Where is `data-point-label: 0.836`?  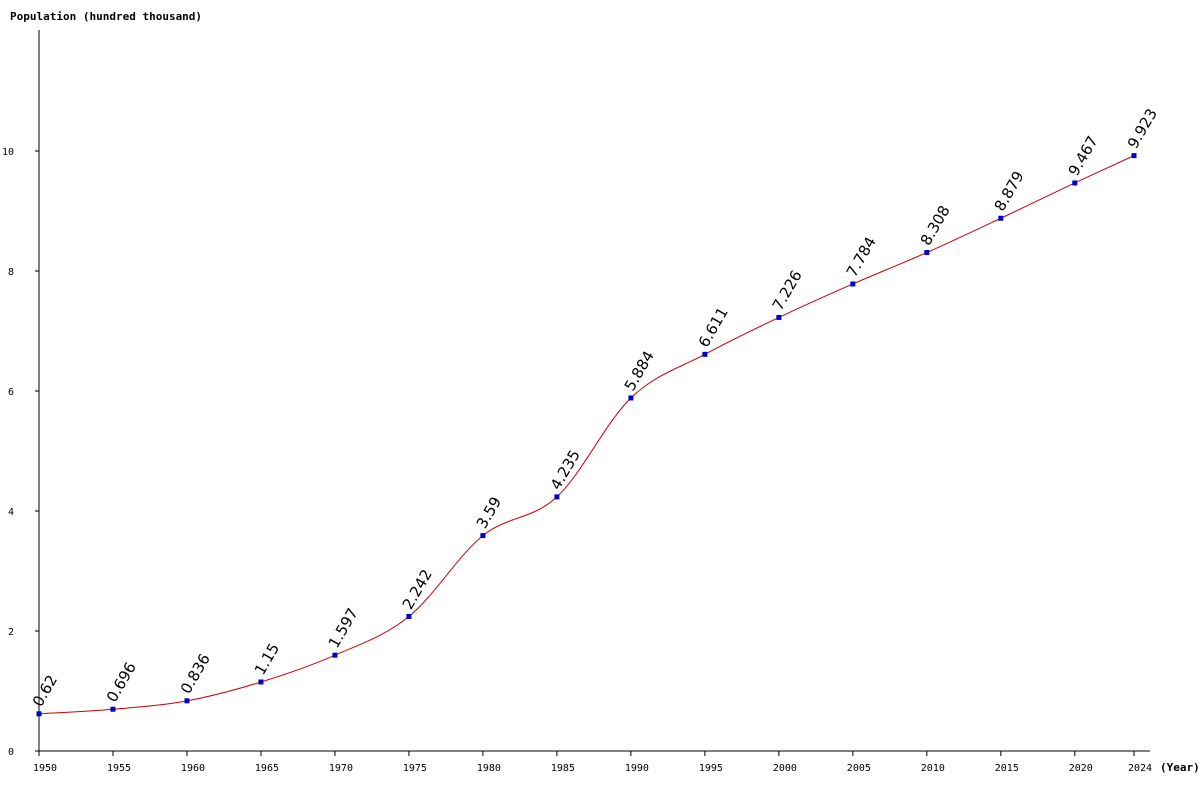
data-point-label: 0.836 is located at coordinates (195, 674).